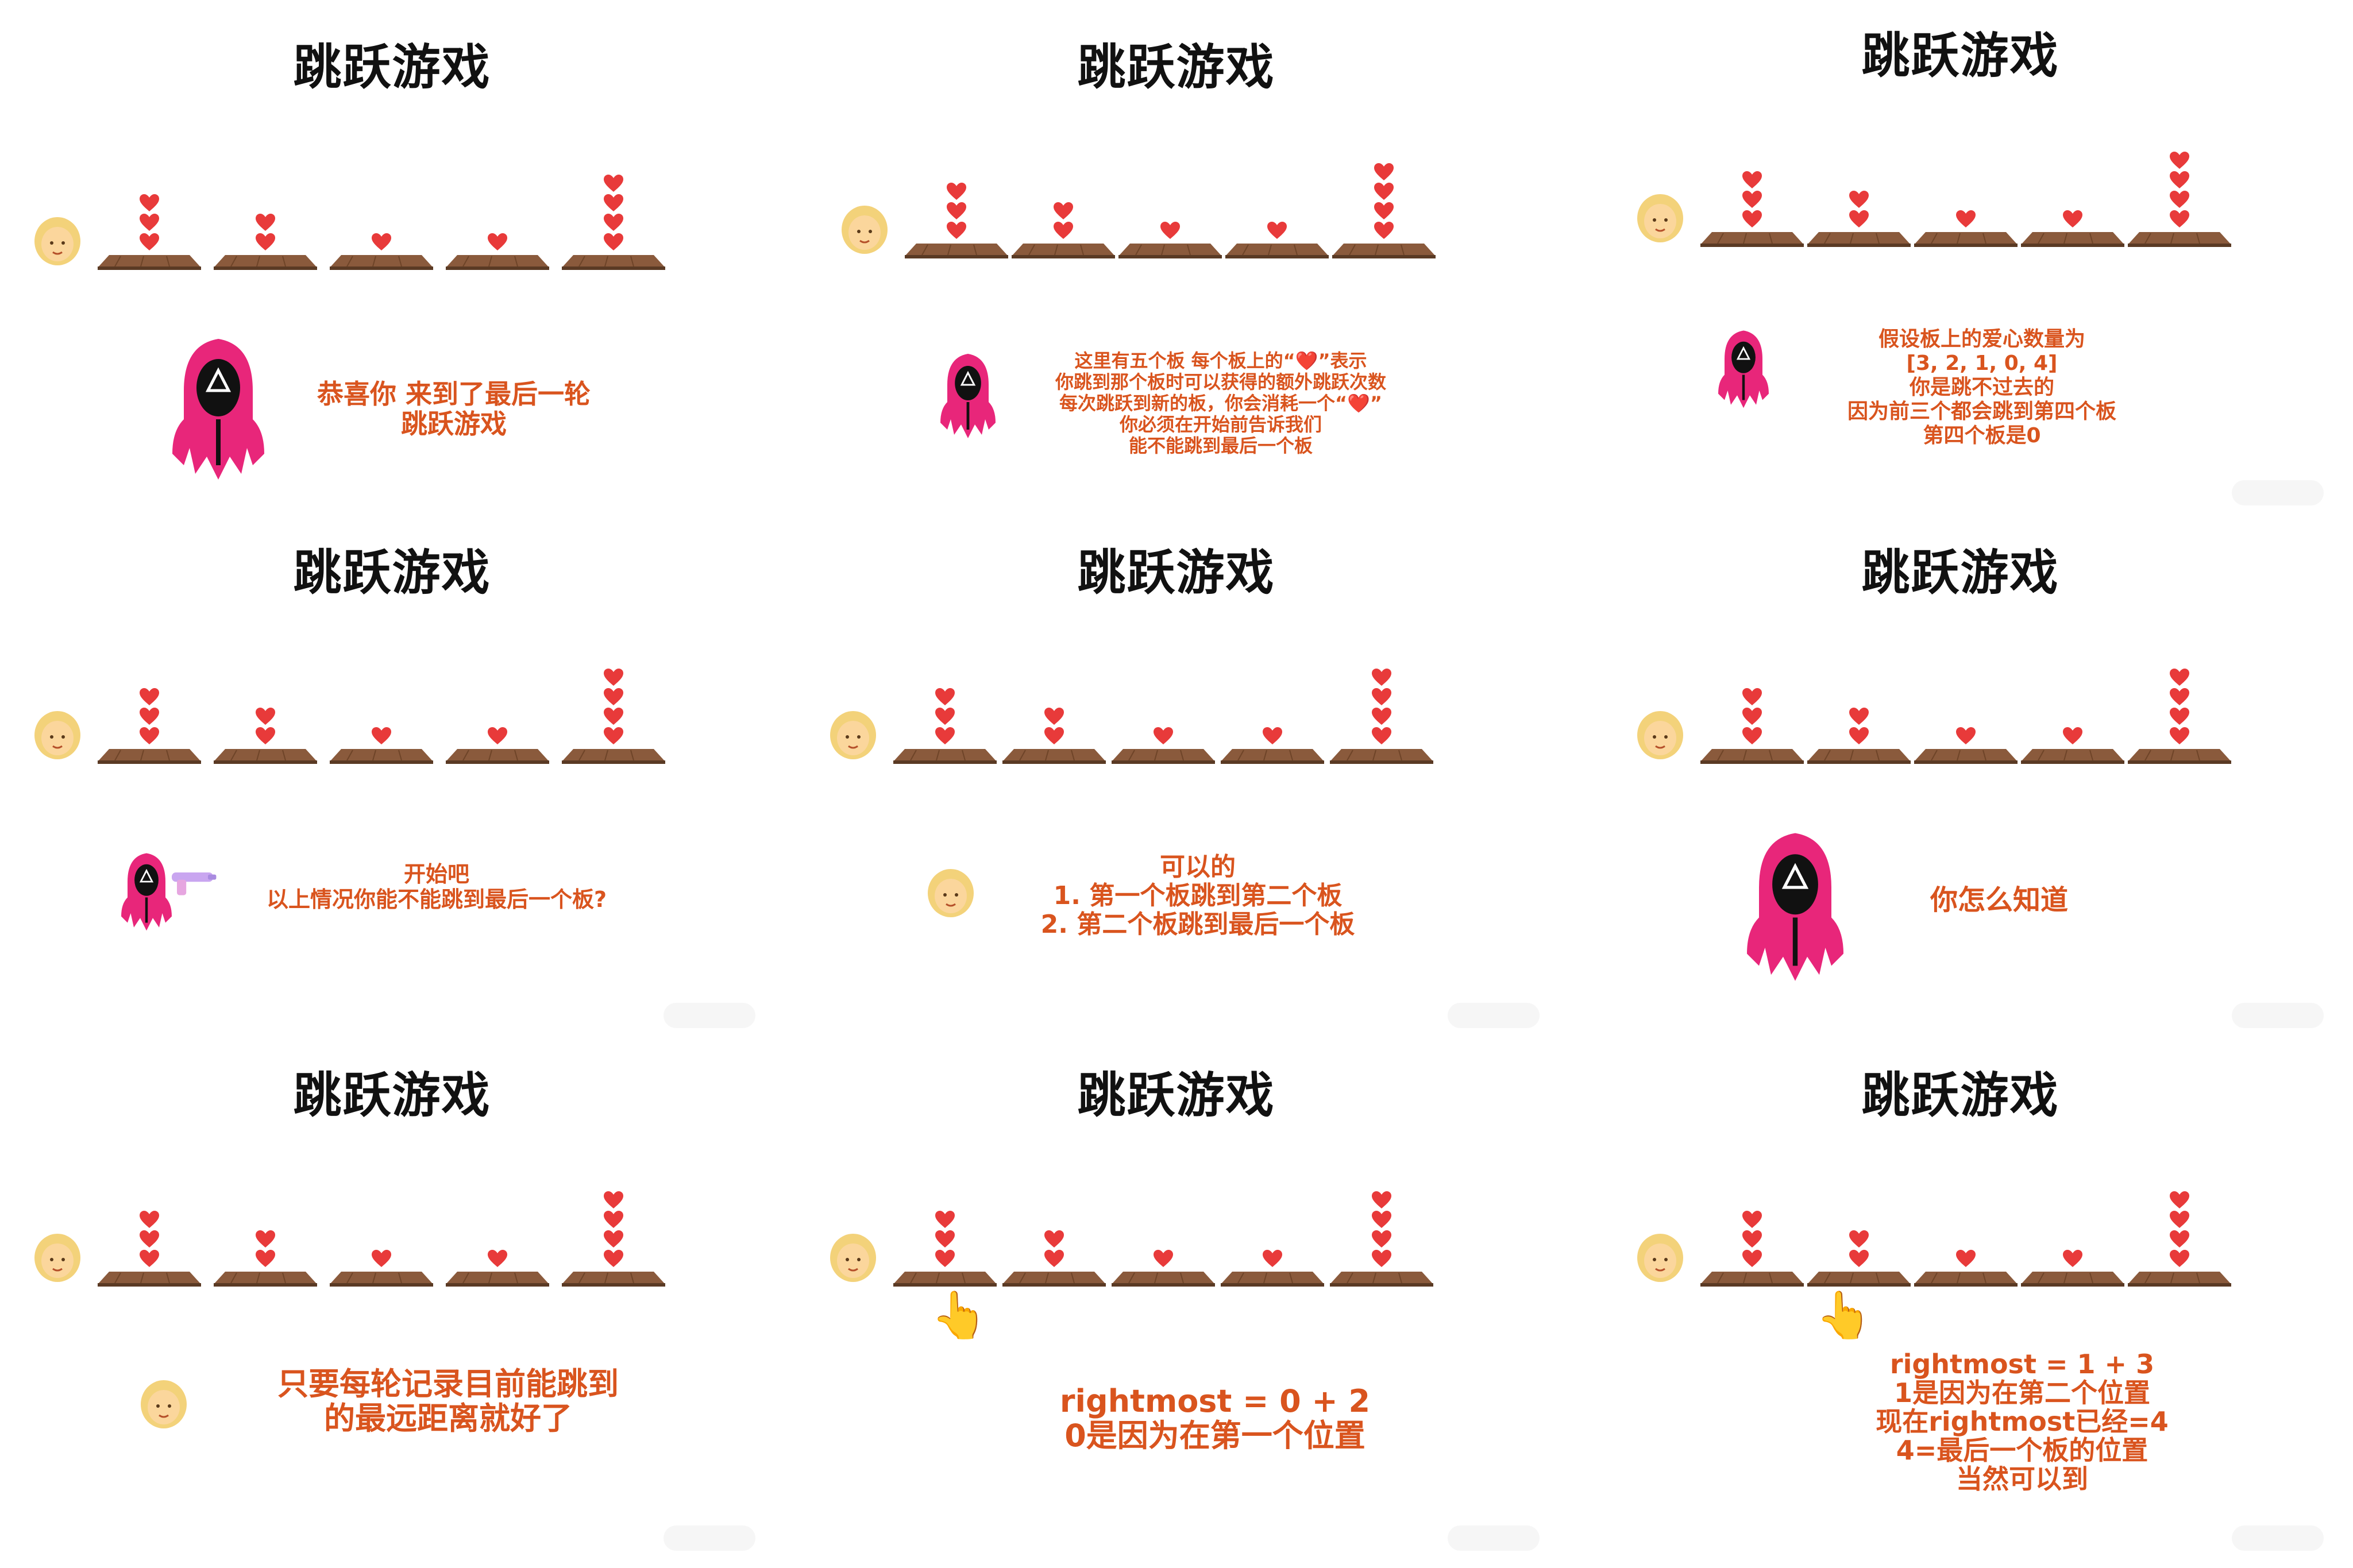 The height and width of the screenshot is (1568, 2353). Describe the element at coordinates (1982, 435) in the screenshot. I see `speech-line: 第四个板是0` at that location.